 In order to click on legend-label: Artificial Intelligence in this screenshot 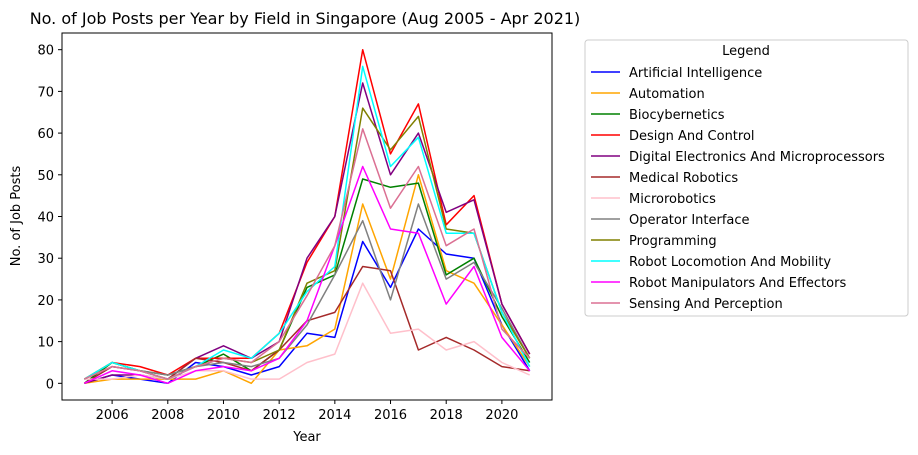, I will do `click(695, 73)`.